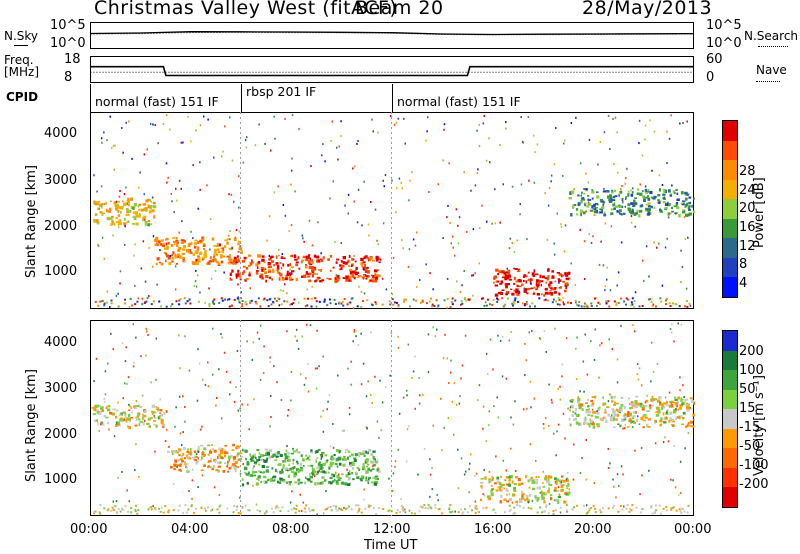 Image resolution: width=800 pixels, height=554 pixels. Describe the element at coordinates (112, 221) in the screenshot. I see `power-region-0-cell` at that location.